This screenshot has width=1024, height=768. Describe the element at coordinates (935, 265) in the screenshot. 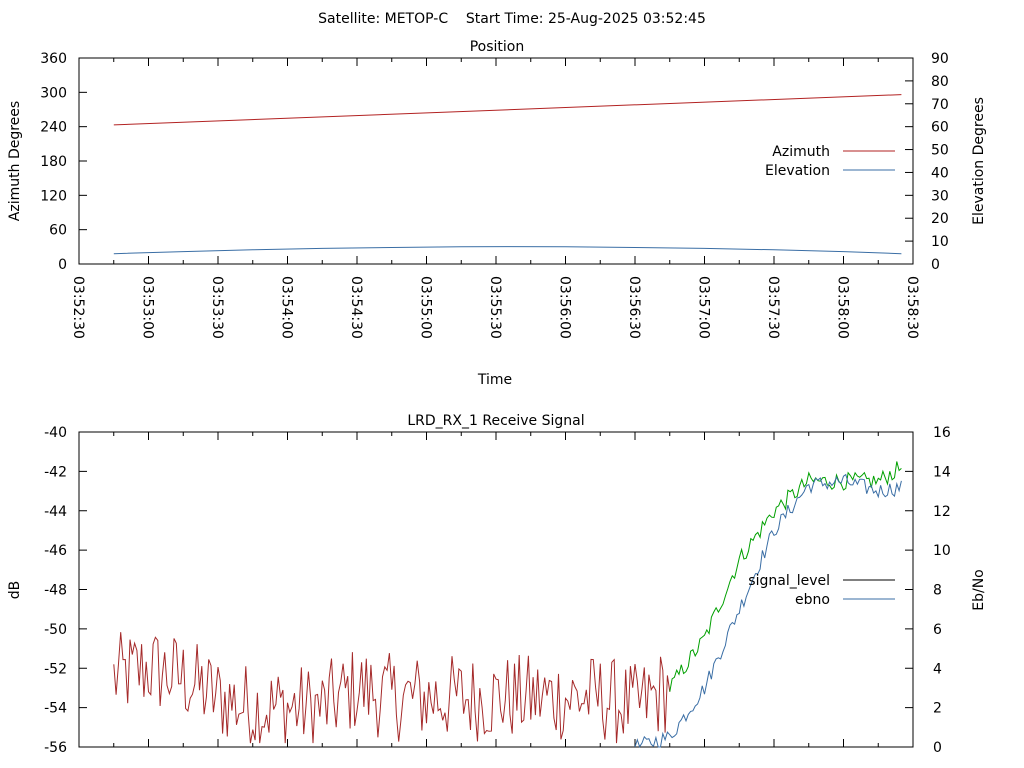

I see `position-y2-tick-label: 0` at that location.